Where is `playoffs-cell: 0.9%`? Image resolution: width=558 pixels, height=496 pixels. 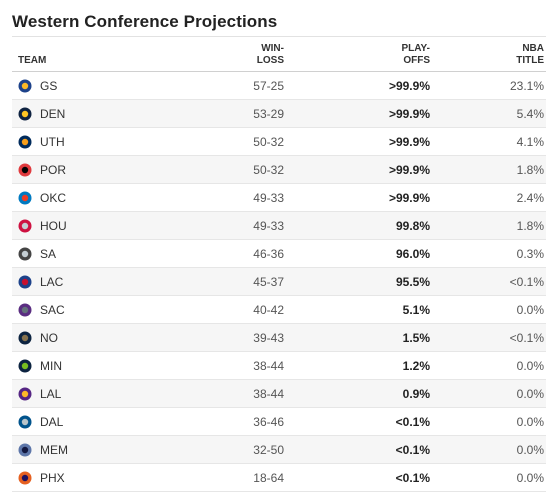 playoffs-cell: 0.9% is located at coordinates (364, 393).